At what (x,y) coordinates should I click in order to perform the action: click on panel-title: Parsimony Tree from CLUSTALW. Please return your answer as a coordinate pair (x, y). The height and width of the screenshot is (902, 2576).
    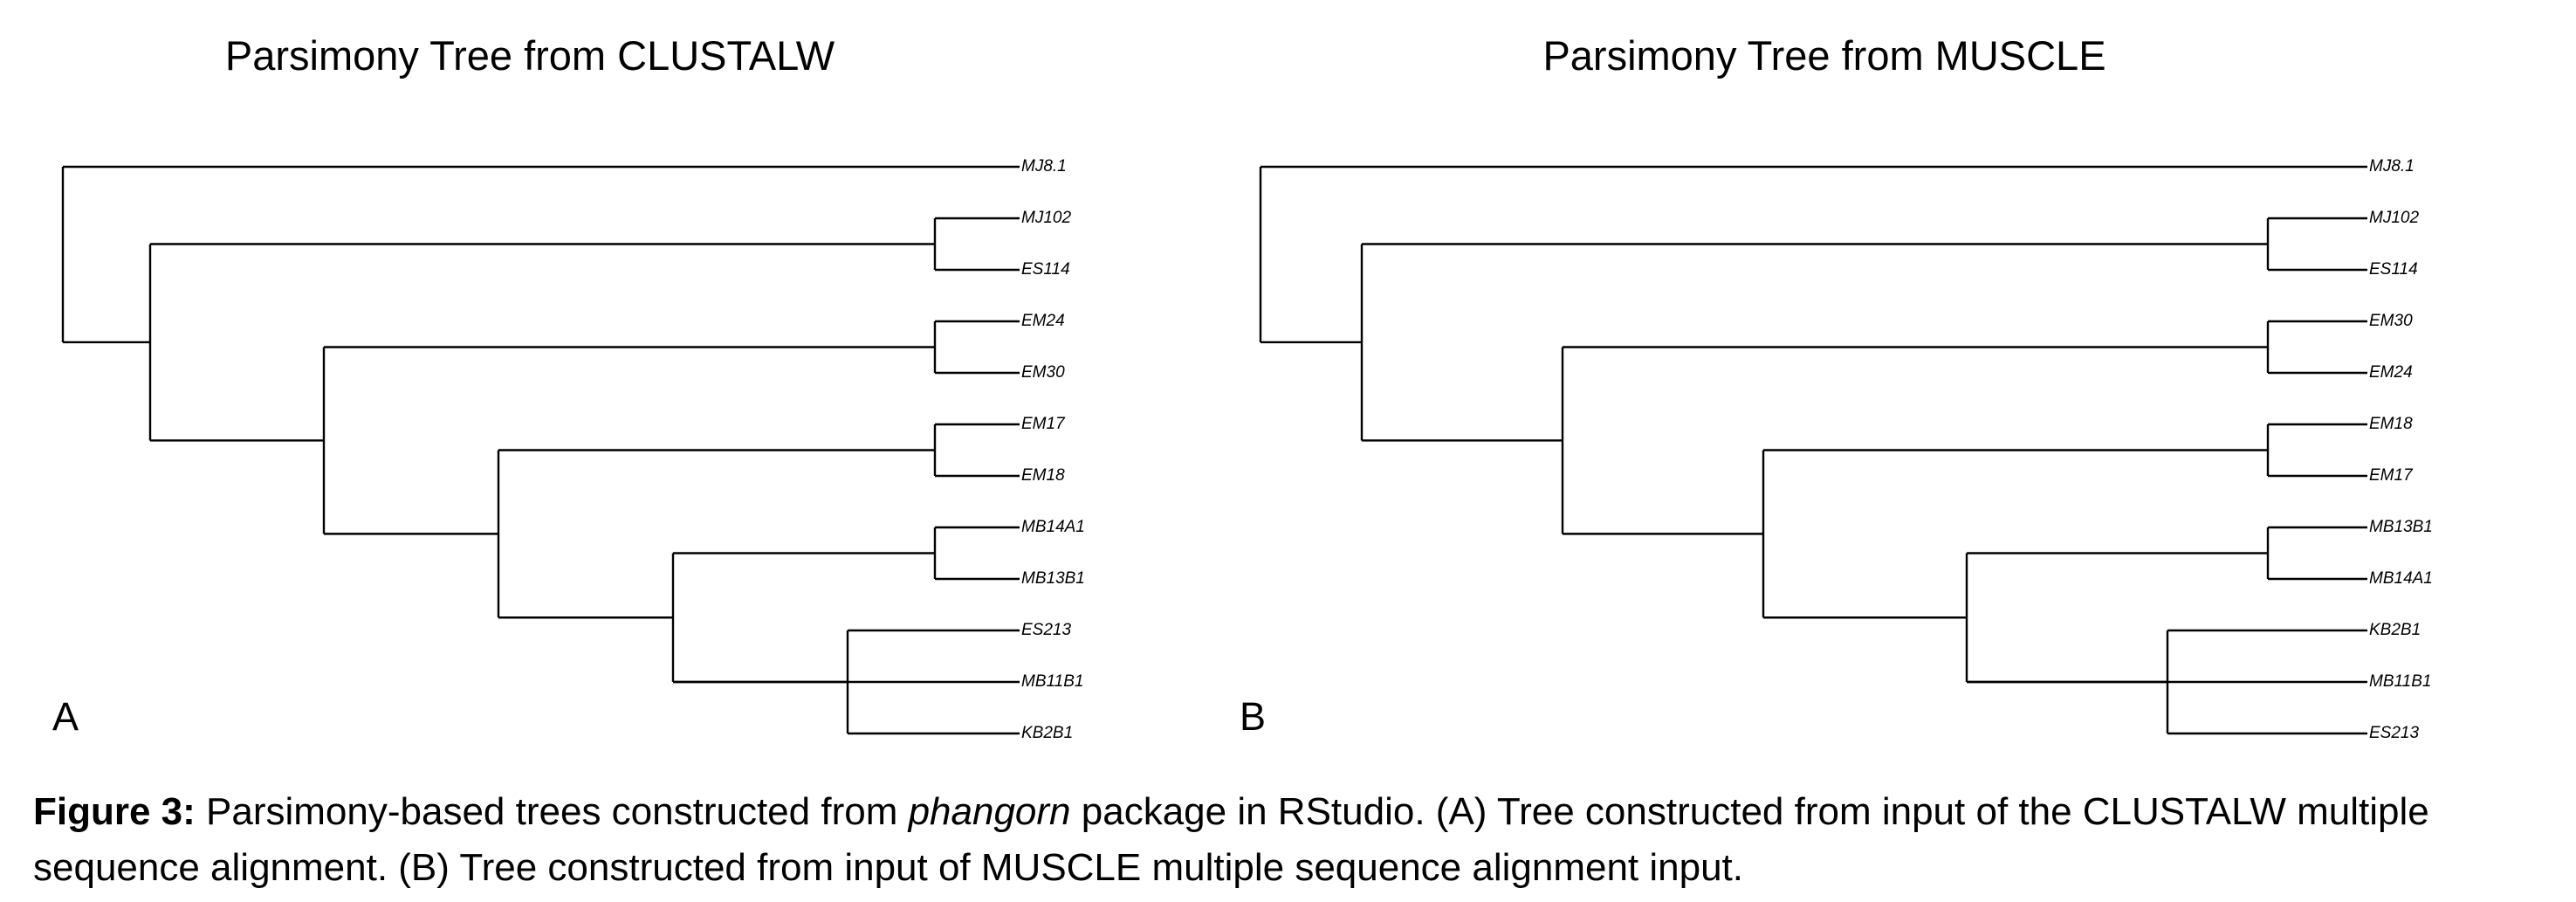
    Looking at the image, I should click on (530, 55).